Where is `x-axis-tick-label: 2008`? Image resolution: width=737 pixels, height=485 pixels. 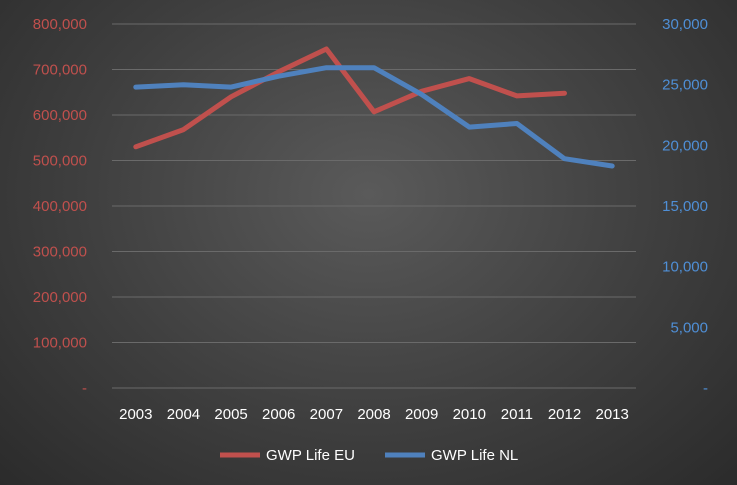 x-axis-tick-label: 2008 is located at coordinates (373, 414).